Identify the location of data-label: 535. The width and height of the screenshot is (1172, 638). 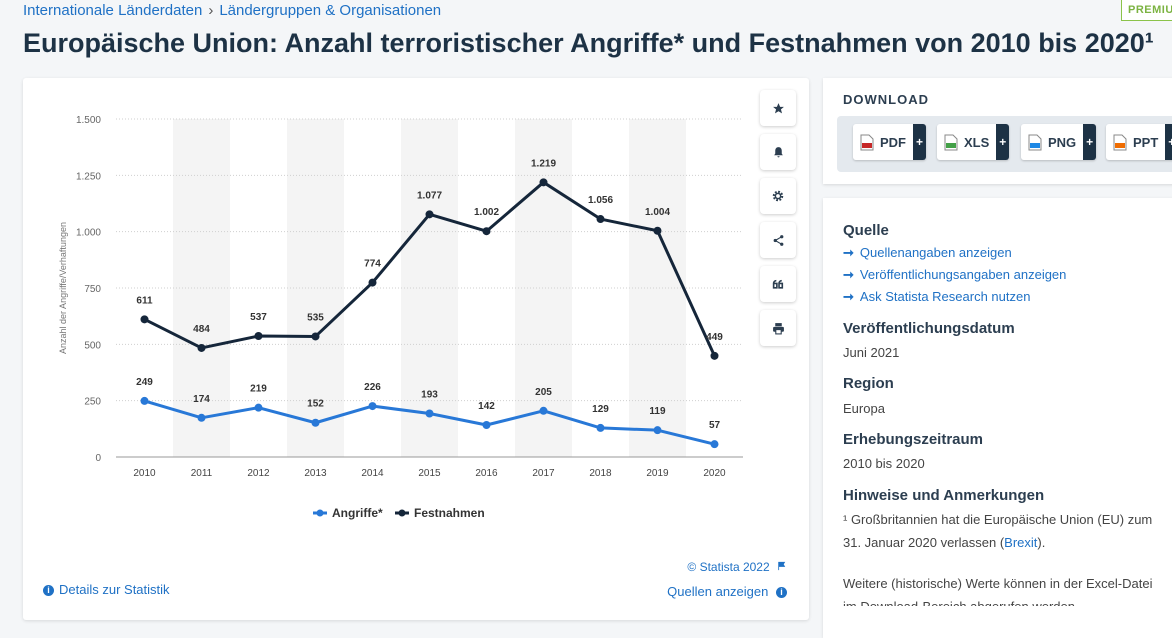
(315, 317).